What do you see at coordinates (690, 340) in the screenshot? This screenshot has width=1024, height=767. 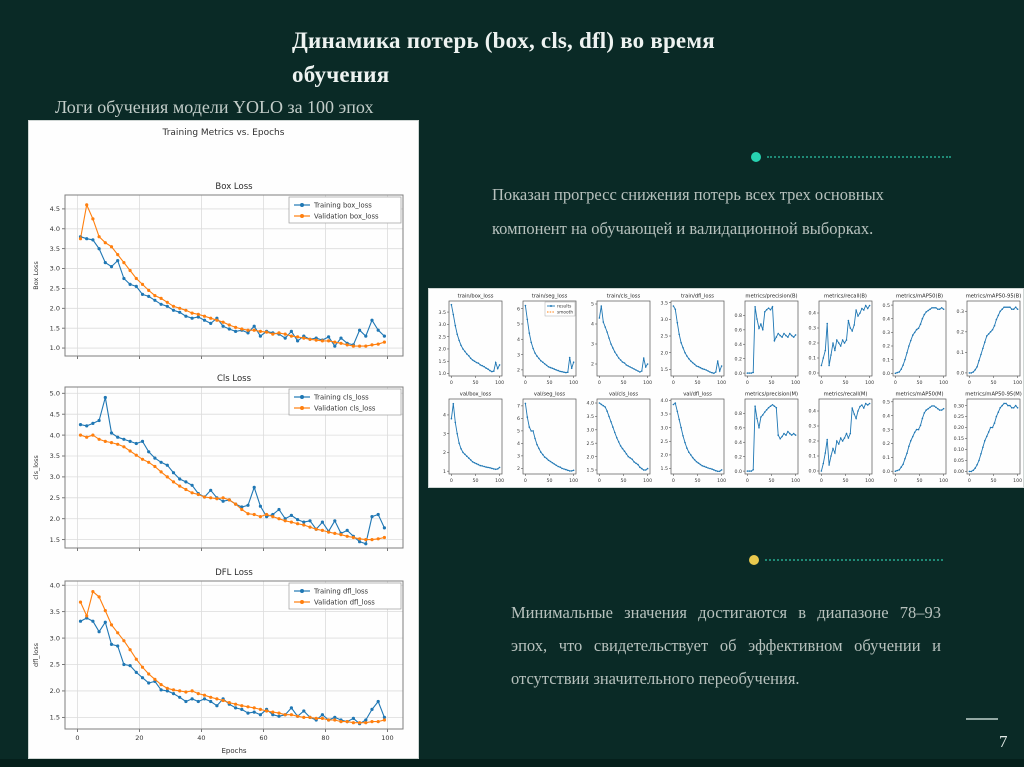 I see `results-chart-train-dfl-loss: train/dfl_loss 1.5 2.0 2.5 3.0 3.5 0 50 100` at bounding box center [690, 340].